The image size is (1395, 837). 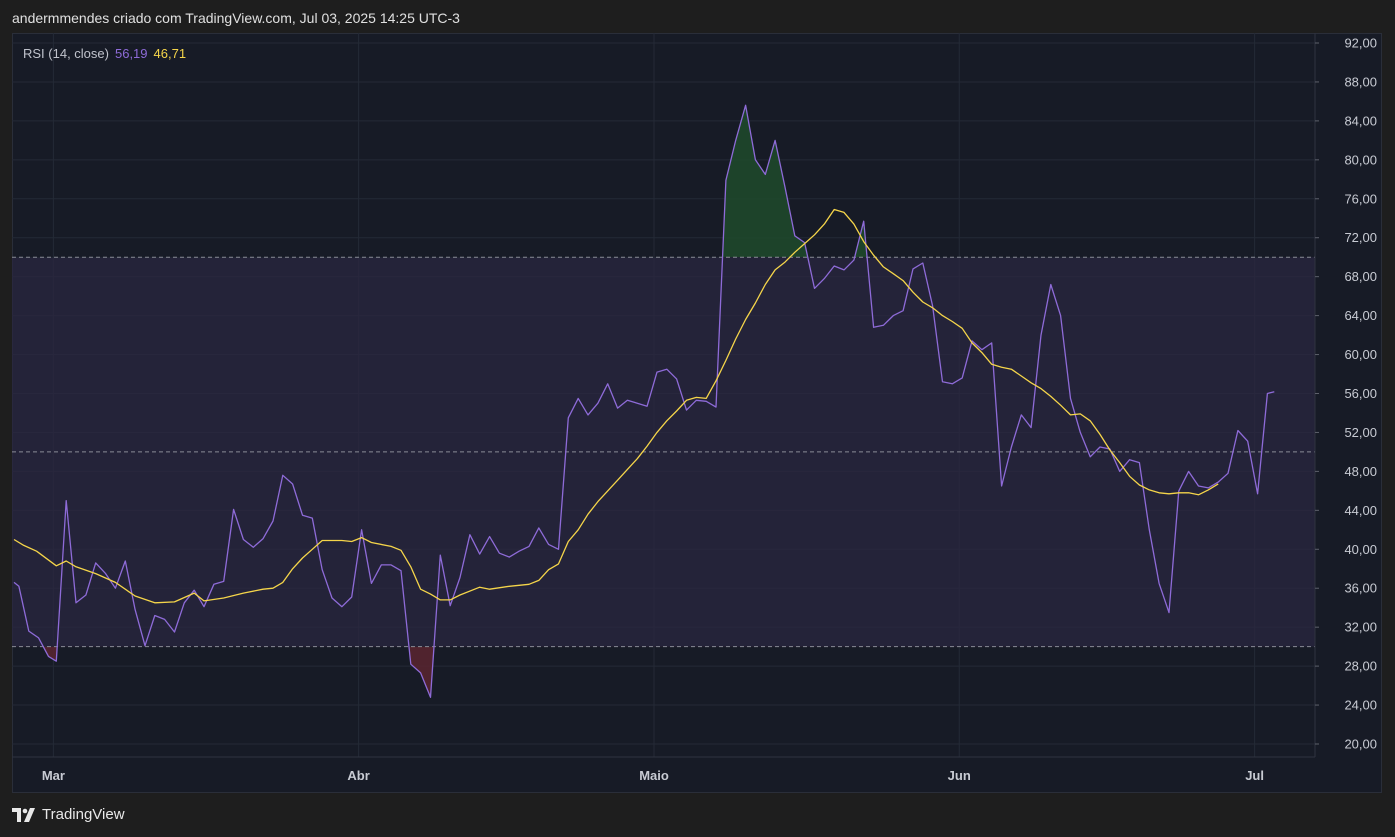 What do you see at coordinates (358, 775) in the screenshot?
I see `x-tick-label: Abr` at bounding box center [358, 775].